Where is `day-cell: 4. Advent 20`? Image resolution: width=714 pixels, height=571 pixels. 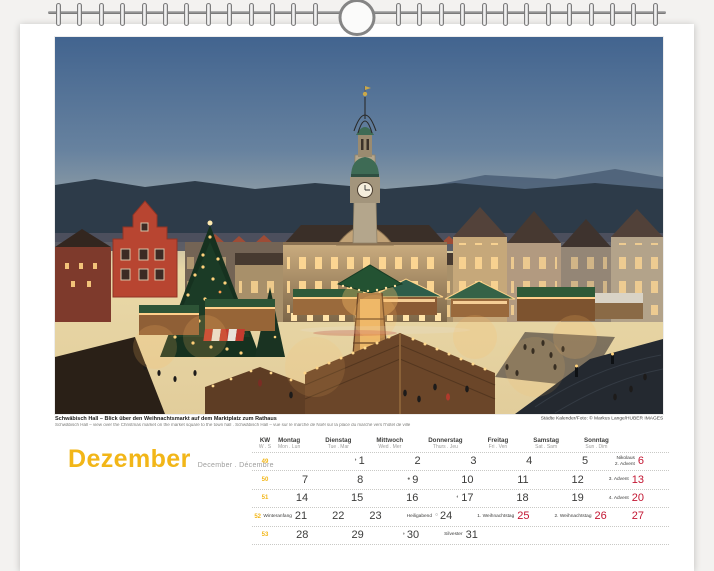
day-cell: 4. Advent 20 is located at coordinates (626, 497).